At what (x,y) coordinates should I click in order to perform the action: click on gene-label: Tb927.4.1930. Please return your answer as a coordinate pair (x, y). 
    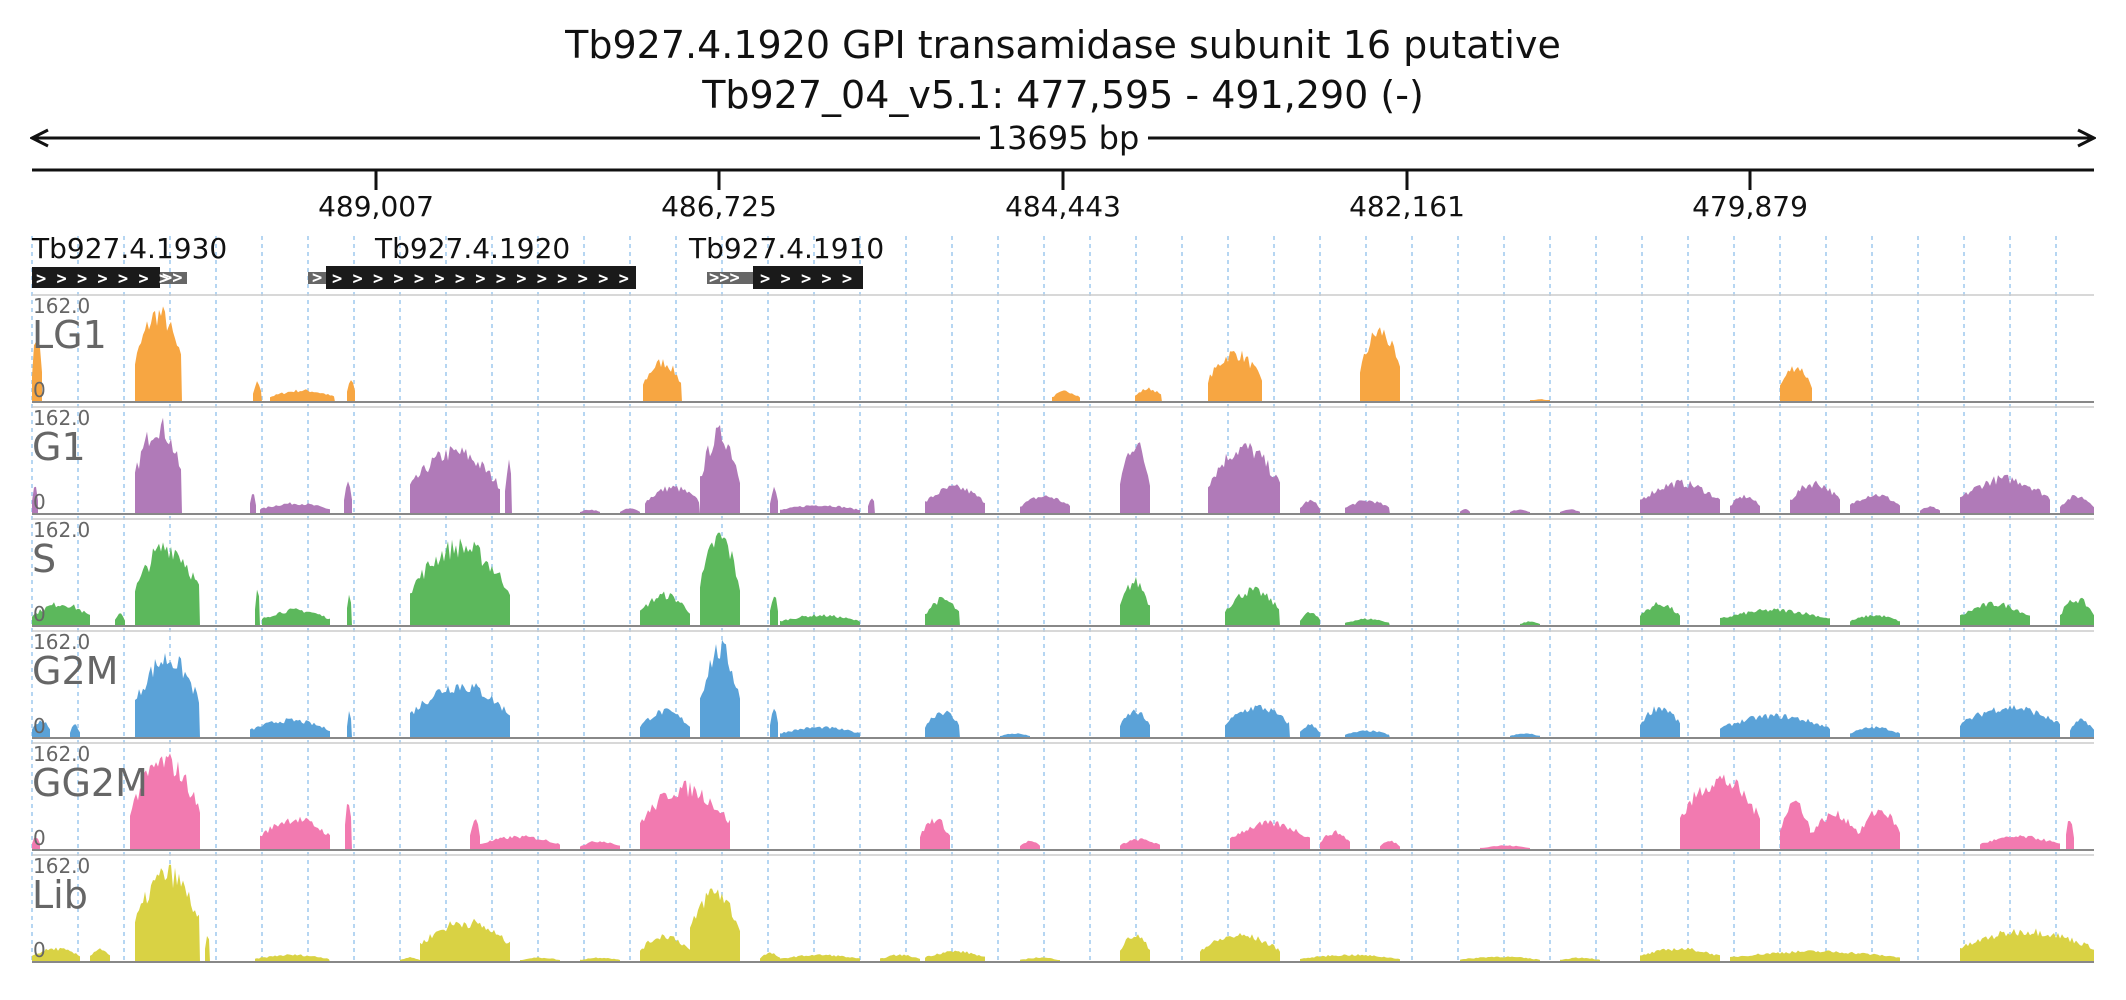
    Looking at the image, I should click on (129, 248).